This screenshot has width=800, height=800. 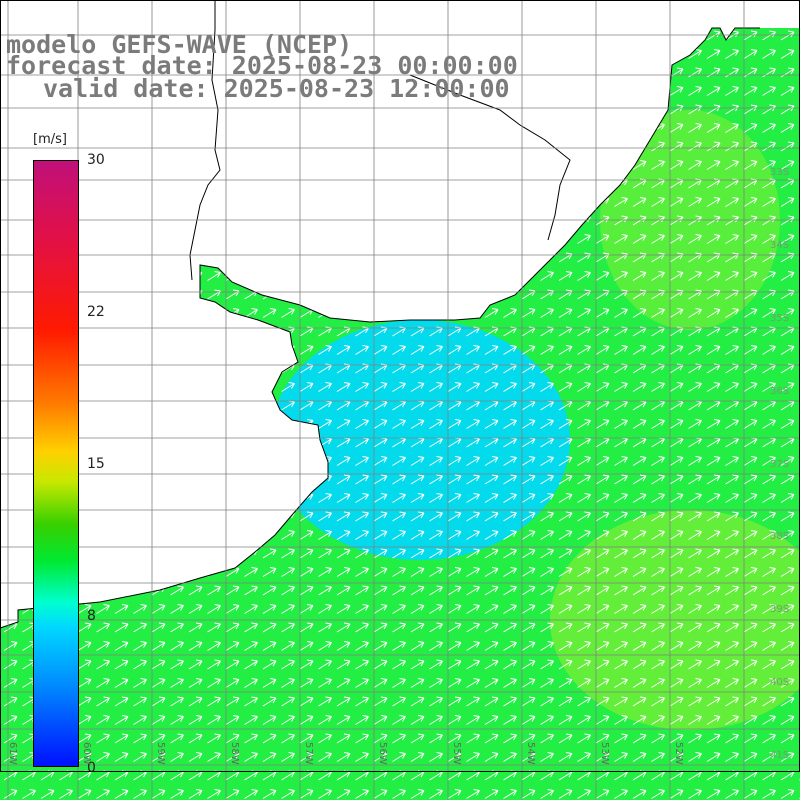 What do you see at coordinates (179, 44) in the screenshot?
I see `model-title: modelo GEFS-WAVE (NCEP)` at bounding box center [179, 44].